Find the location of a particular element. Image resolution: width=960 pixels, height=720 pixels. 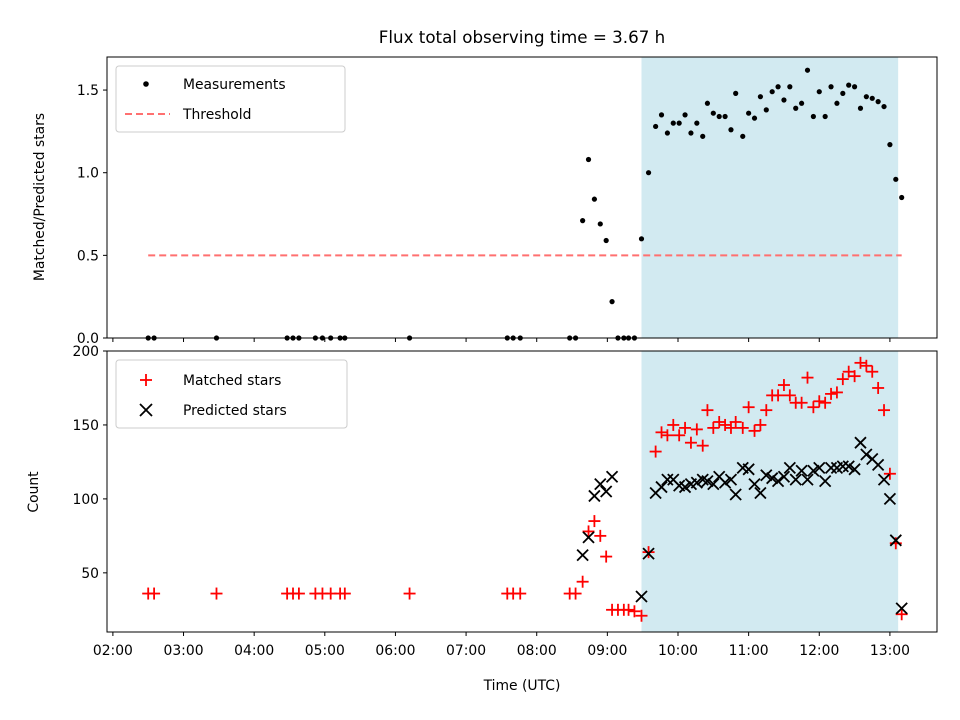

xtick-label: 10:00 is located at coordinates (678, 651).